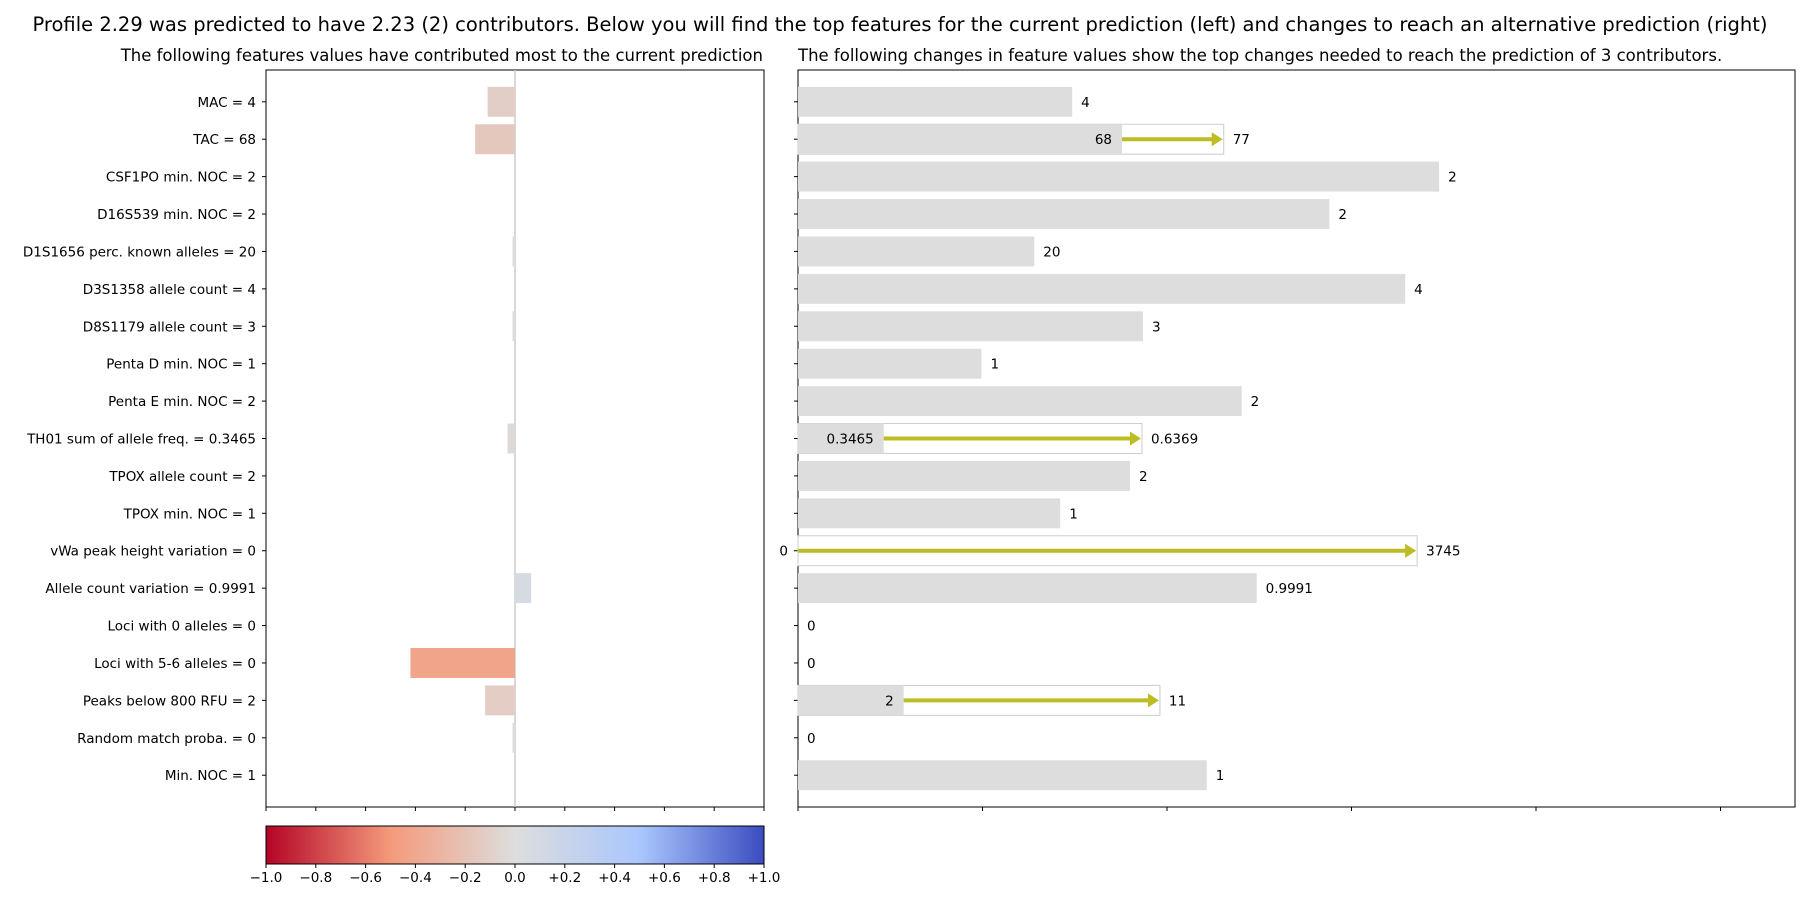 Image resolution: width=1800 pixels, height=900 pixels. What do you see at coordinates (169, 701) in the screenshot?
I see `left-category-label: Peaks below 800 RFU = 2` at bounding box center [169, 701].